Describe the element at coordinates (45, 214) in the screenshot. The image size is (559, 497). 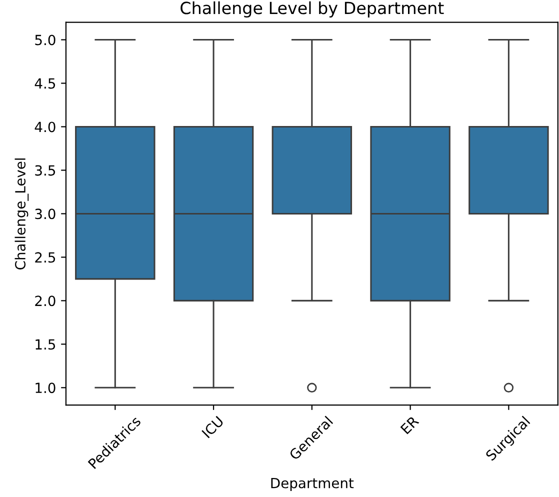
I see `y-tick-label: 3.0` at that location.